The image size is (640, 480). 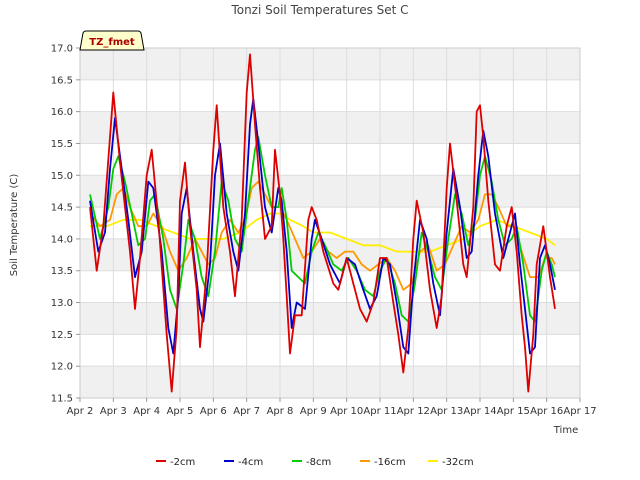 I want to click on legend-label: -4cm, so click(x=250, y=462).